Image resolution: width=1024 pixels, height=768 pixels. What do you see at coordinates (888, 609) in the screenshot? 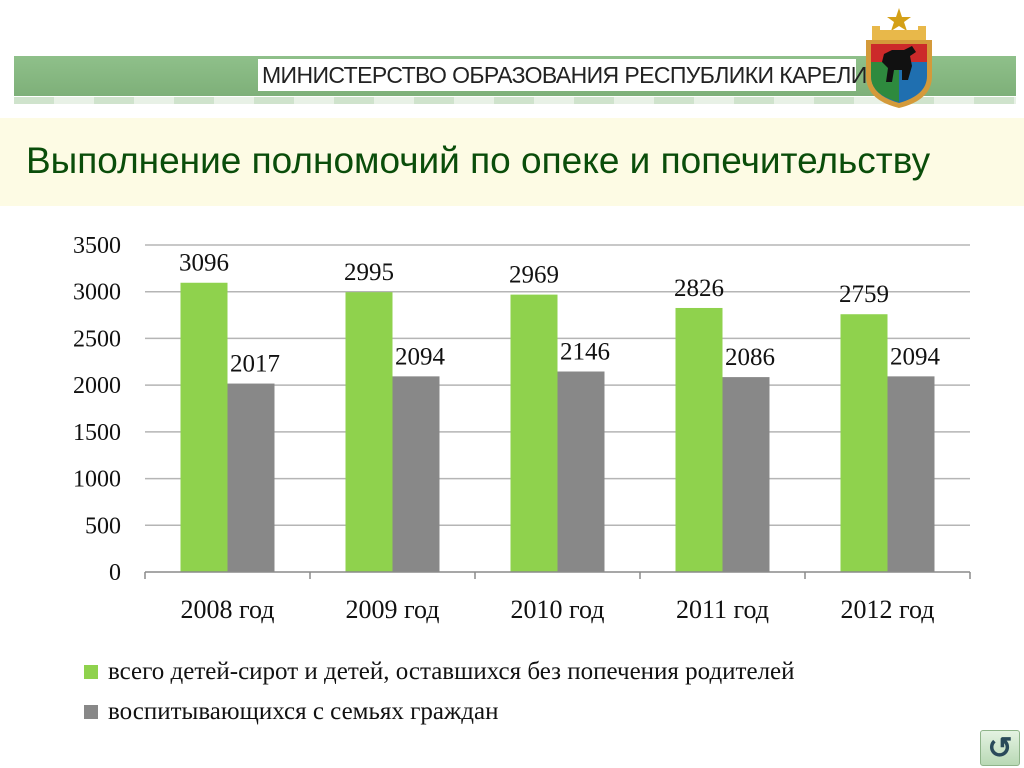
I see `x-category-4: 2012 год` at bounding box center [888, 609].